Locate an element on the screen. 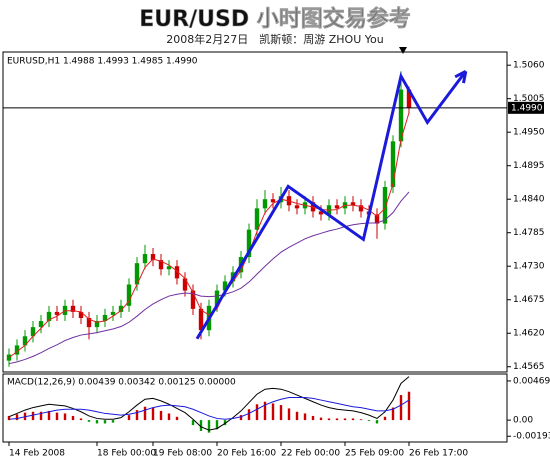 The height and width of the screenshot is (463, 550). last-price-box is located at coordinates (526, 107).